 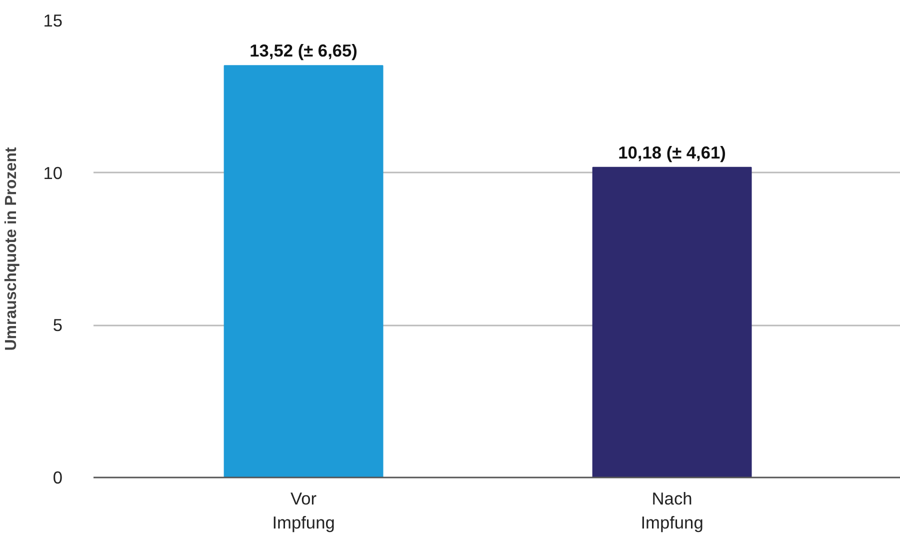 What do you see at coordinates (672, 510) in the screenshot?
I see `x-tick-label: Nach Impfung` at bounding box center [672, 510].